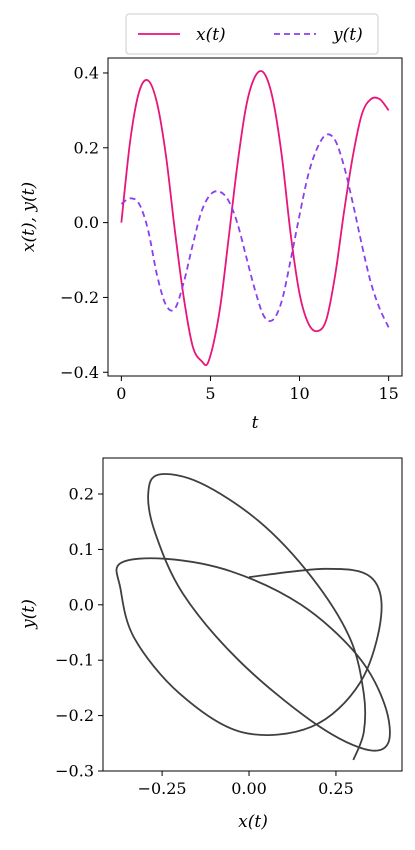 This screenshot has width=415, height=850. What do you see at coordinates (29, 614) in the screenshot?
I see `y-axis-label: y(t)` at bounding box center [29, 614].